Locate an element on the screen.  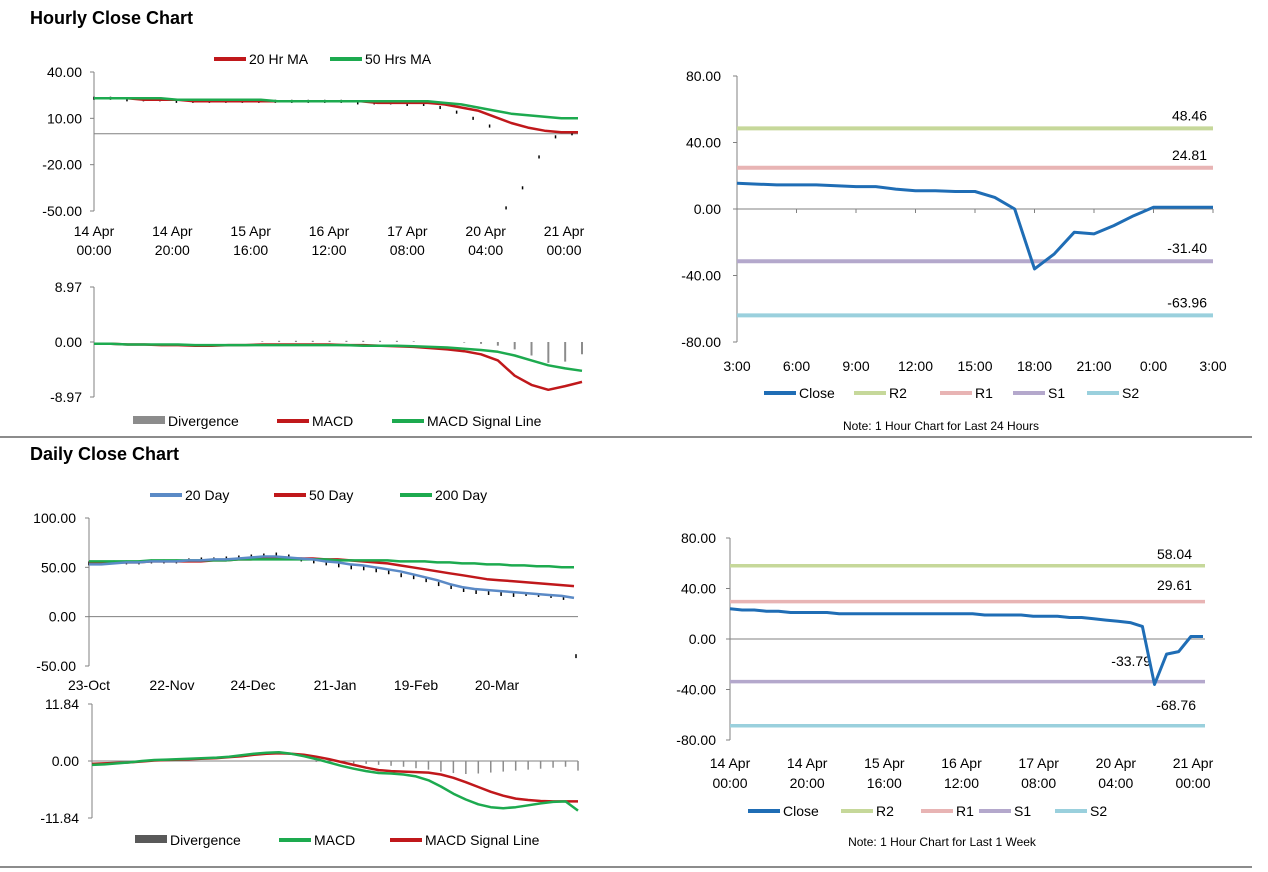
daily-pivot-close-legend-label: Close is located at coordinates (801, 811).